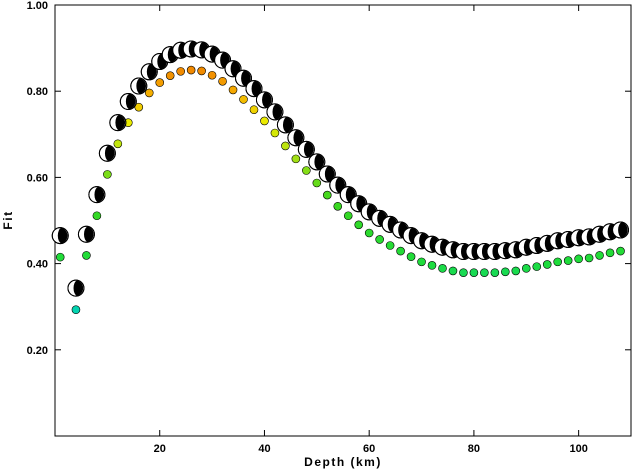 The height and width of the screenshot is (471, 632). I want to click on y-tick-label: 0.20, so click(37, 351).